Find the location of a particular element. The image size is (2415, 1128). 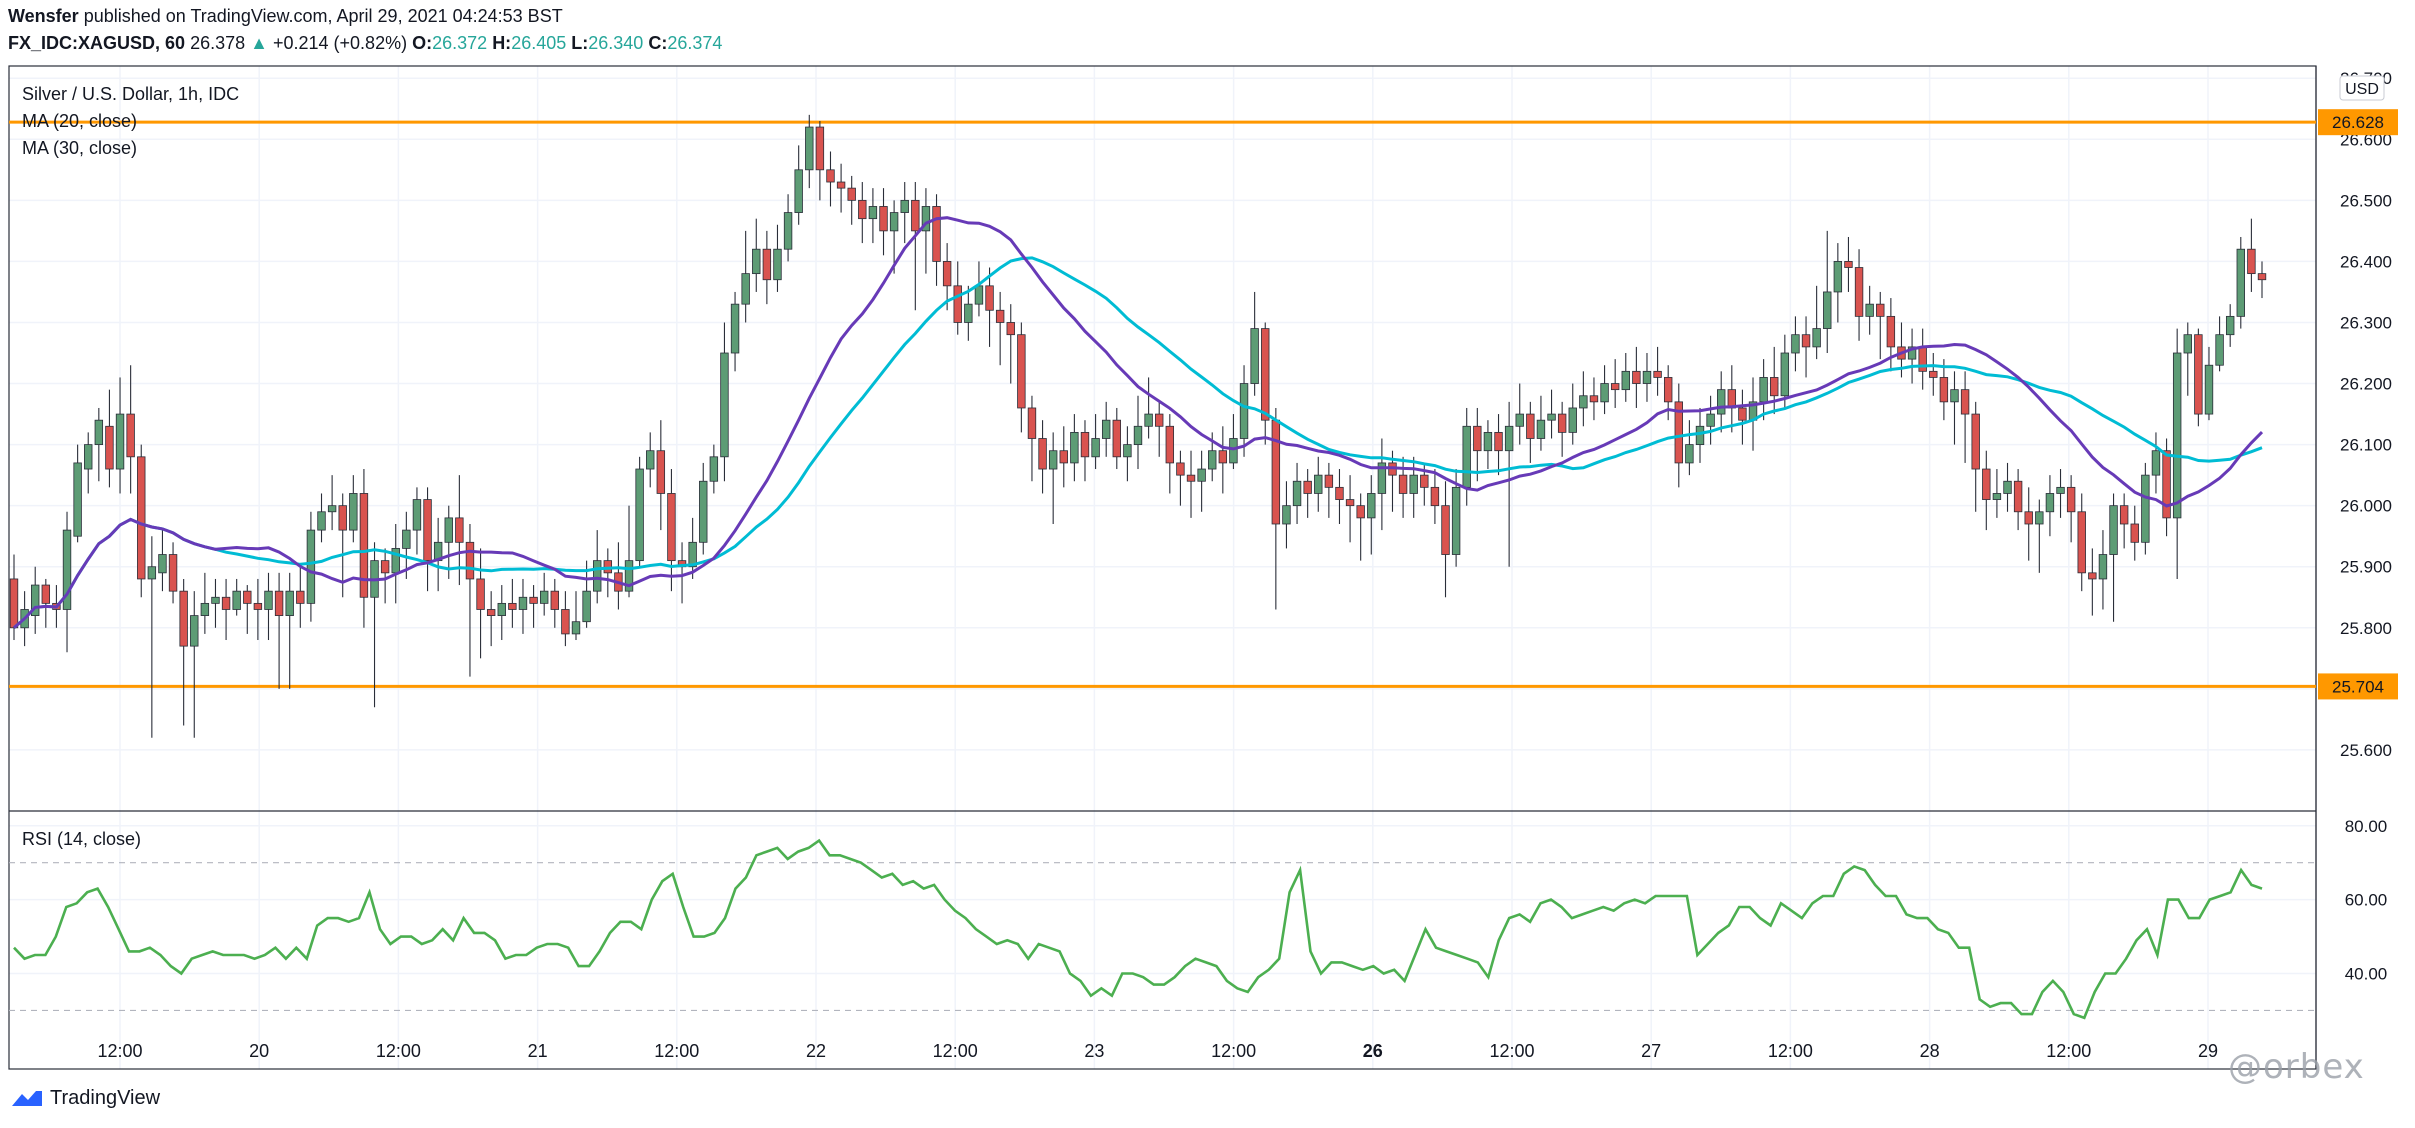

symbol: FX_IDC:XAGUSD, 60 is located at coordinates (97, 43).